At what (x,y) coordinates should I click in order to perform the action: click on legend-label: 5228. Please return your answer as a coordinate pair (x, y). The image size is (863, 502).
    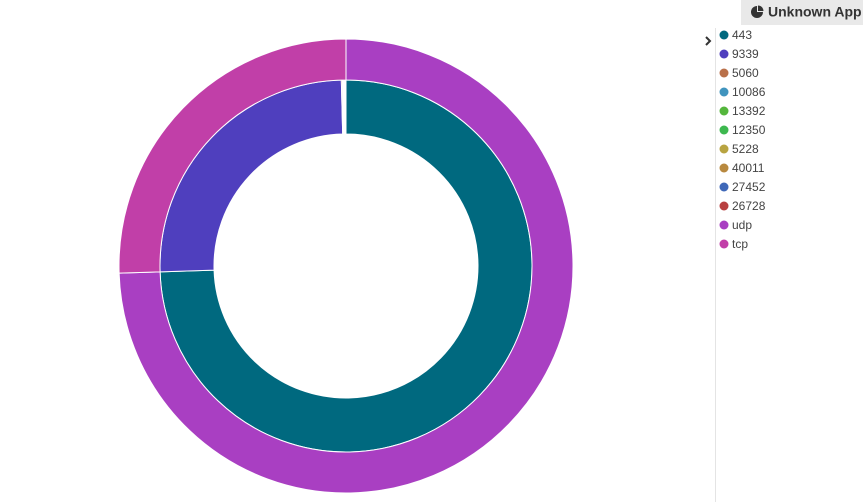
    Looking at the image, I should click on (745, 149).